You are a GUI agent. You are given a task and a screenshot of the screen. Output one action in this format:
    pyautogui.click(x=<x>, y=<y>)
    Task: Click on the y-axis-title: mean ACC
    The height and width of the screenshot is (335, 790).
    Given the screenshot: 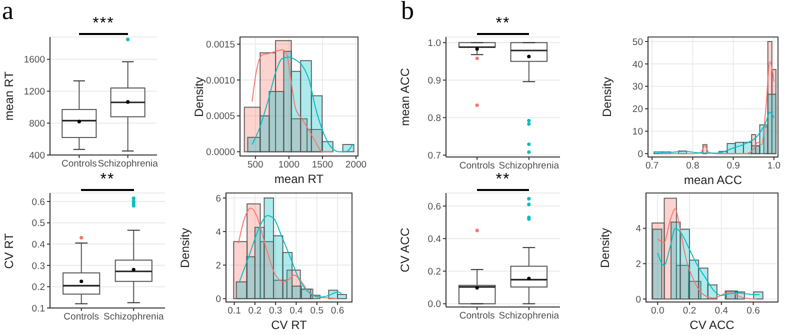 What is the action you would take?
    pyautogui.click(x=405, y=97)
    